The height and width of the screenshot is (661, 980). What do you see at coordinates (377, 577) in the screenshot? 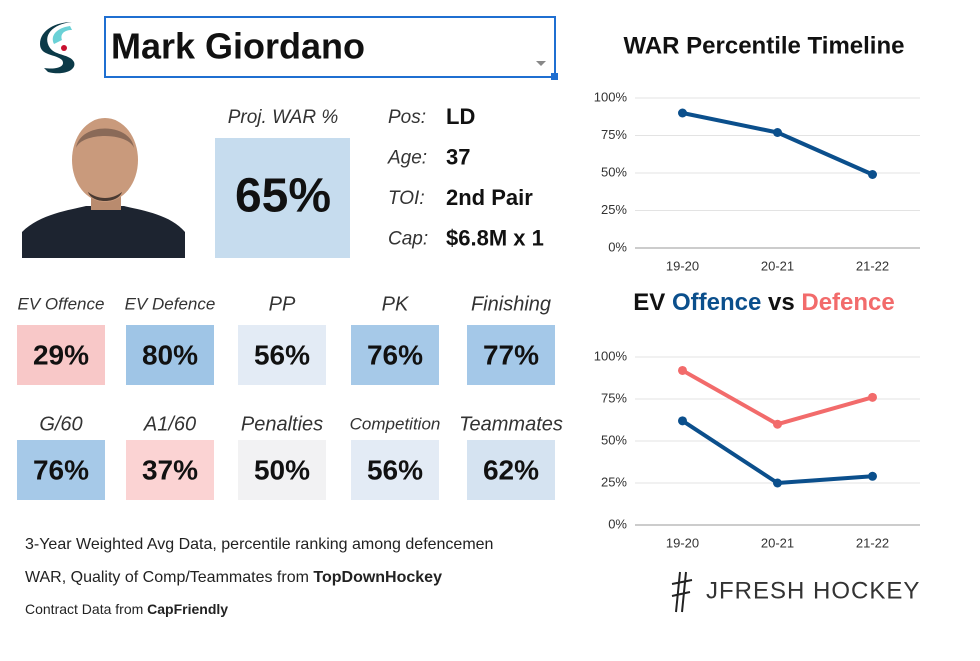
I see `note-source: TopDownHockey` at bounding box center [377, 577].